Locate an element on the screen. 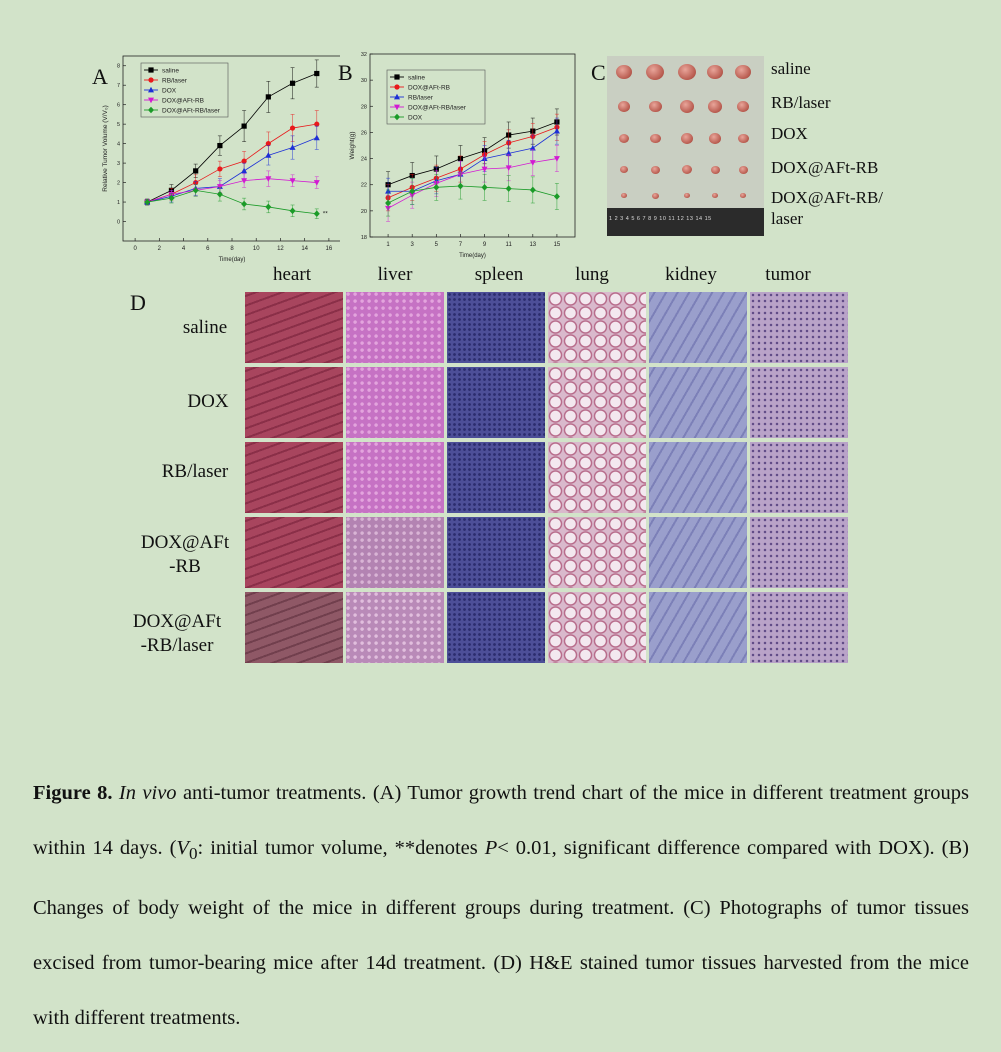 The width and height of the screenshot is (1001, 1052). x-tick-label: 7 is located at coordinates (461, 245).